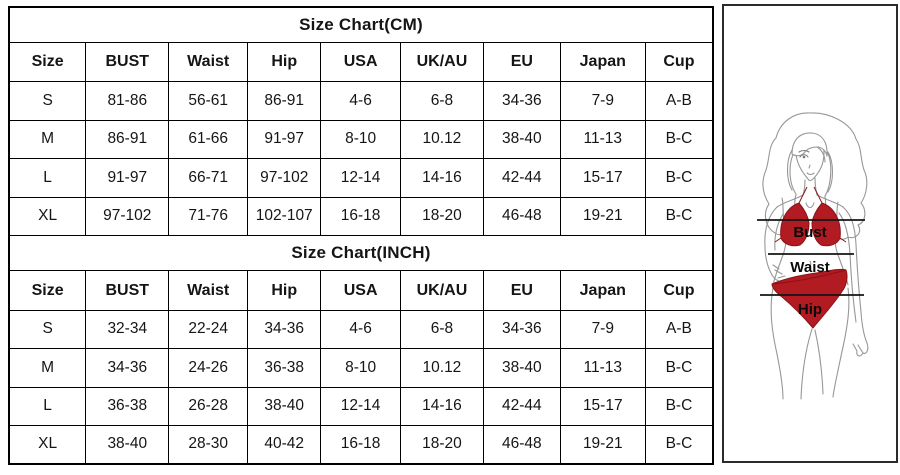 Image resolution: width=900 pixels, height=475 pixels. I want to click on data-cell: 61-66, so click(208, 139).